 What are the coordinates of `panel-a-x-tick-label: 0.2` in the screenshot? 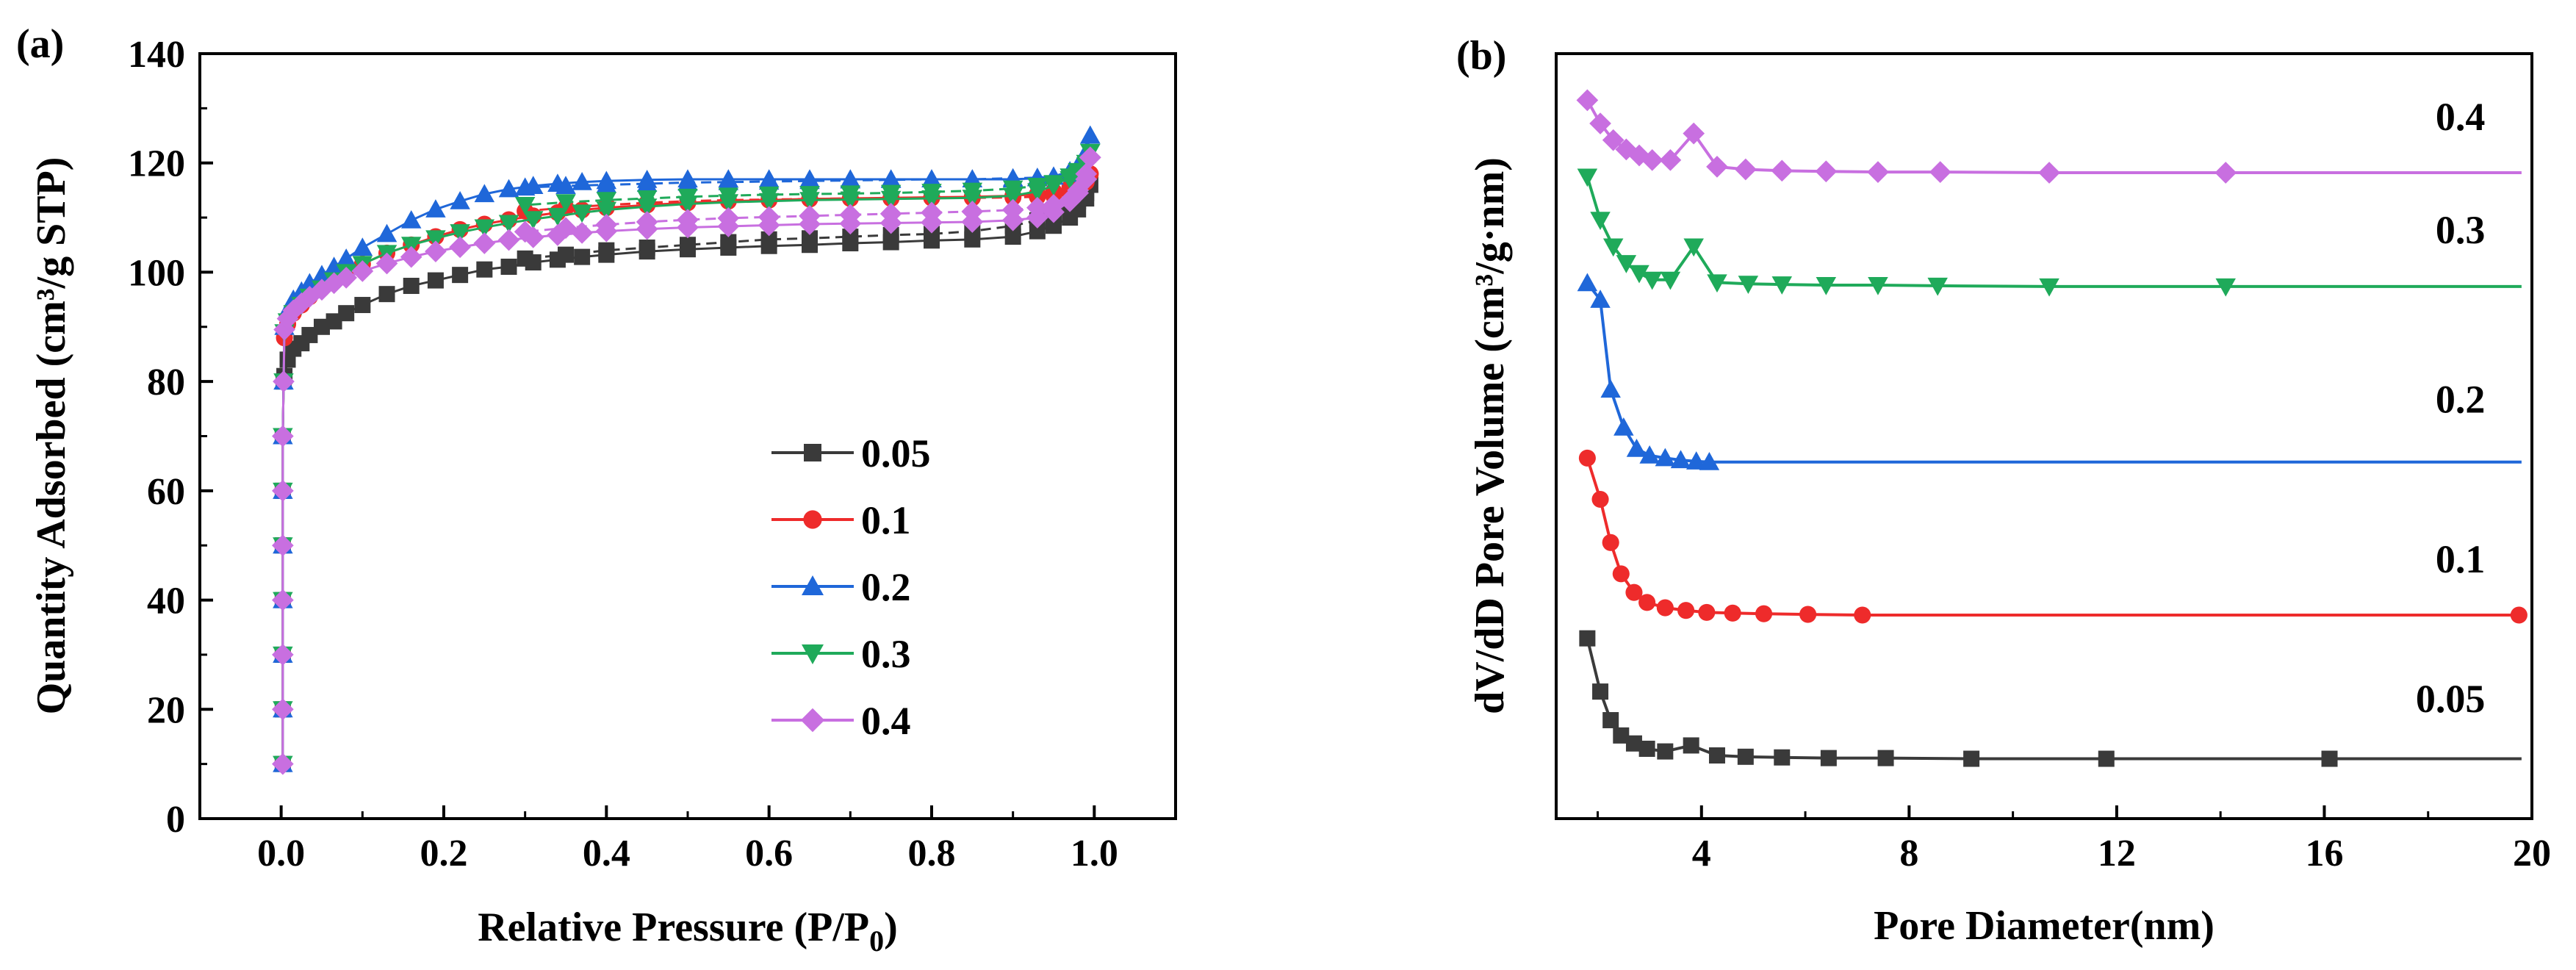 It's located at (444, 853).